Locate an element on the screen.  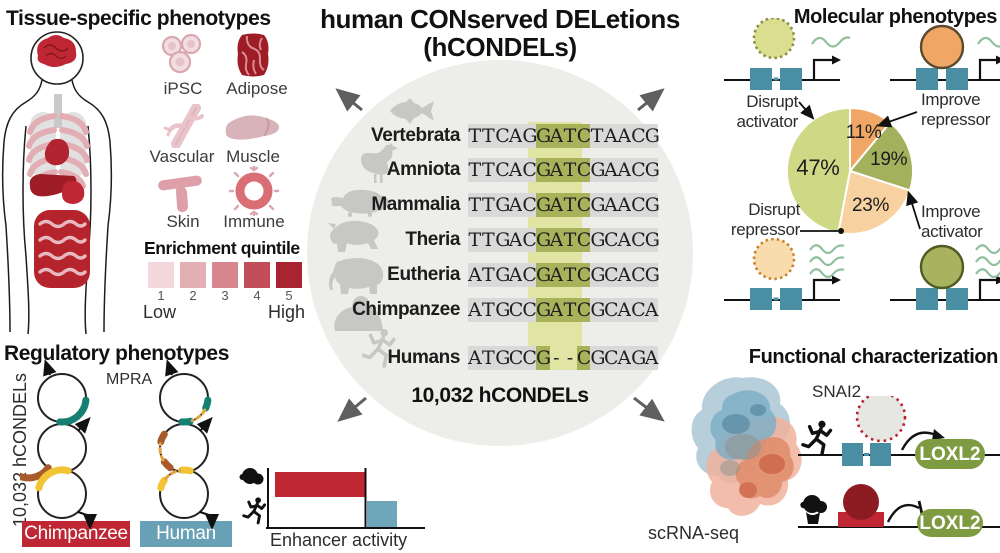
improve-repressor-diagram is located at coordinates (945, 57).